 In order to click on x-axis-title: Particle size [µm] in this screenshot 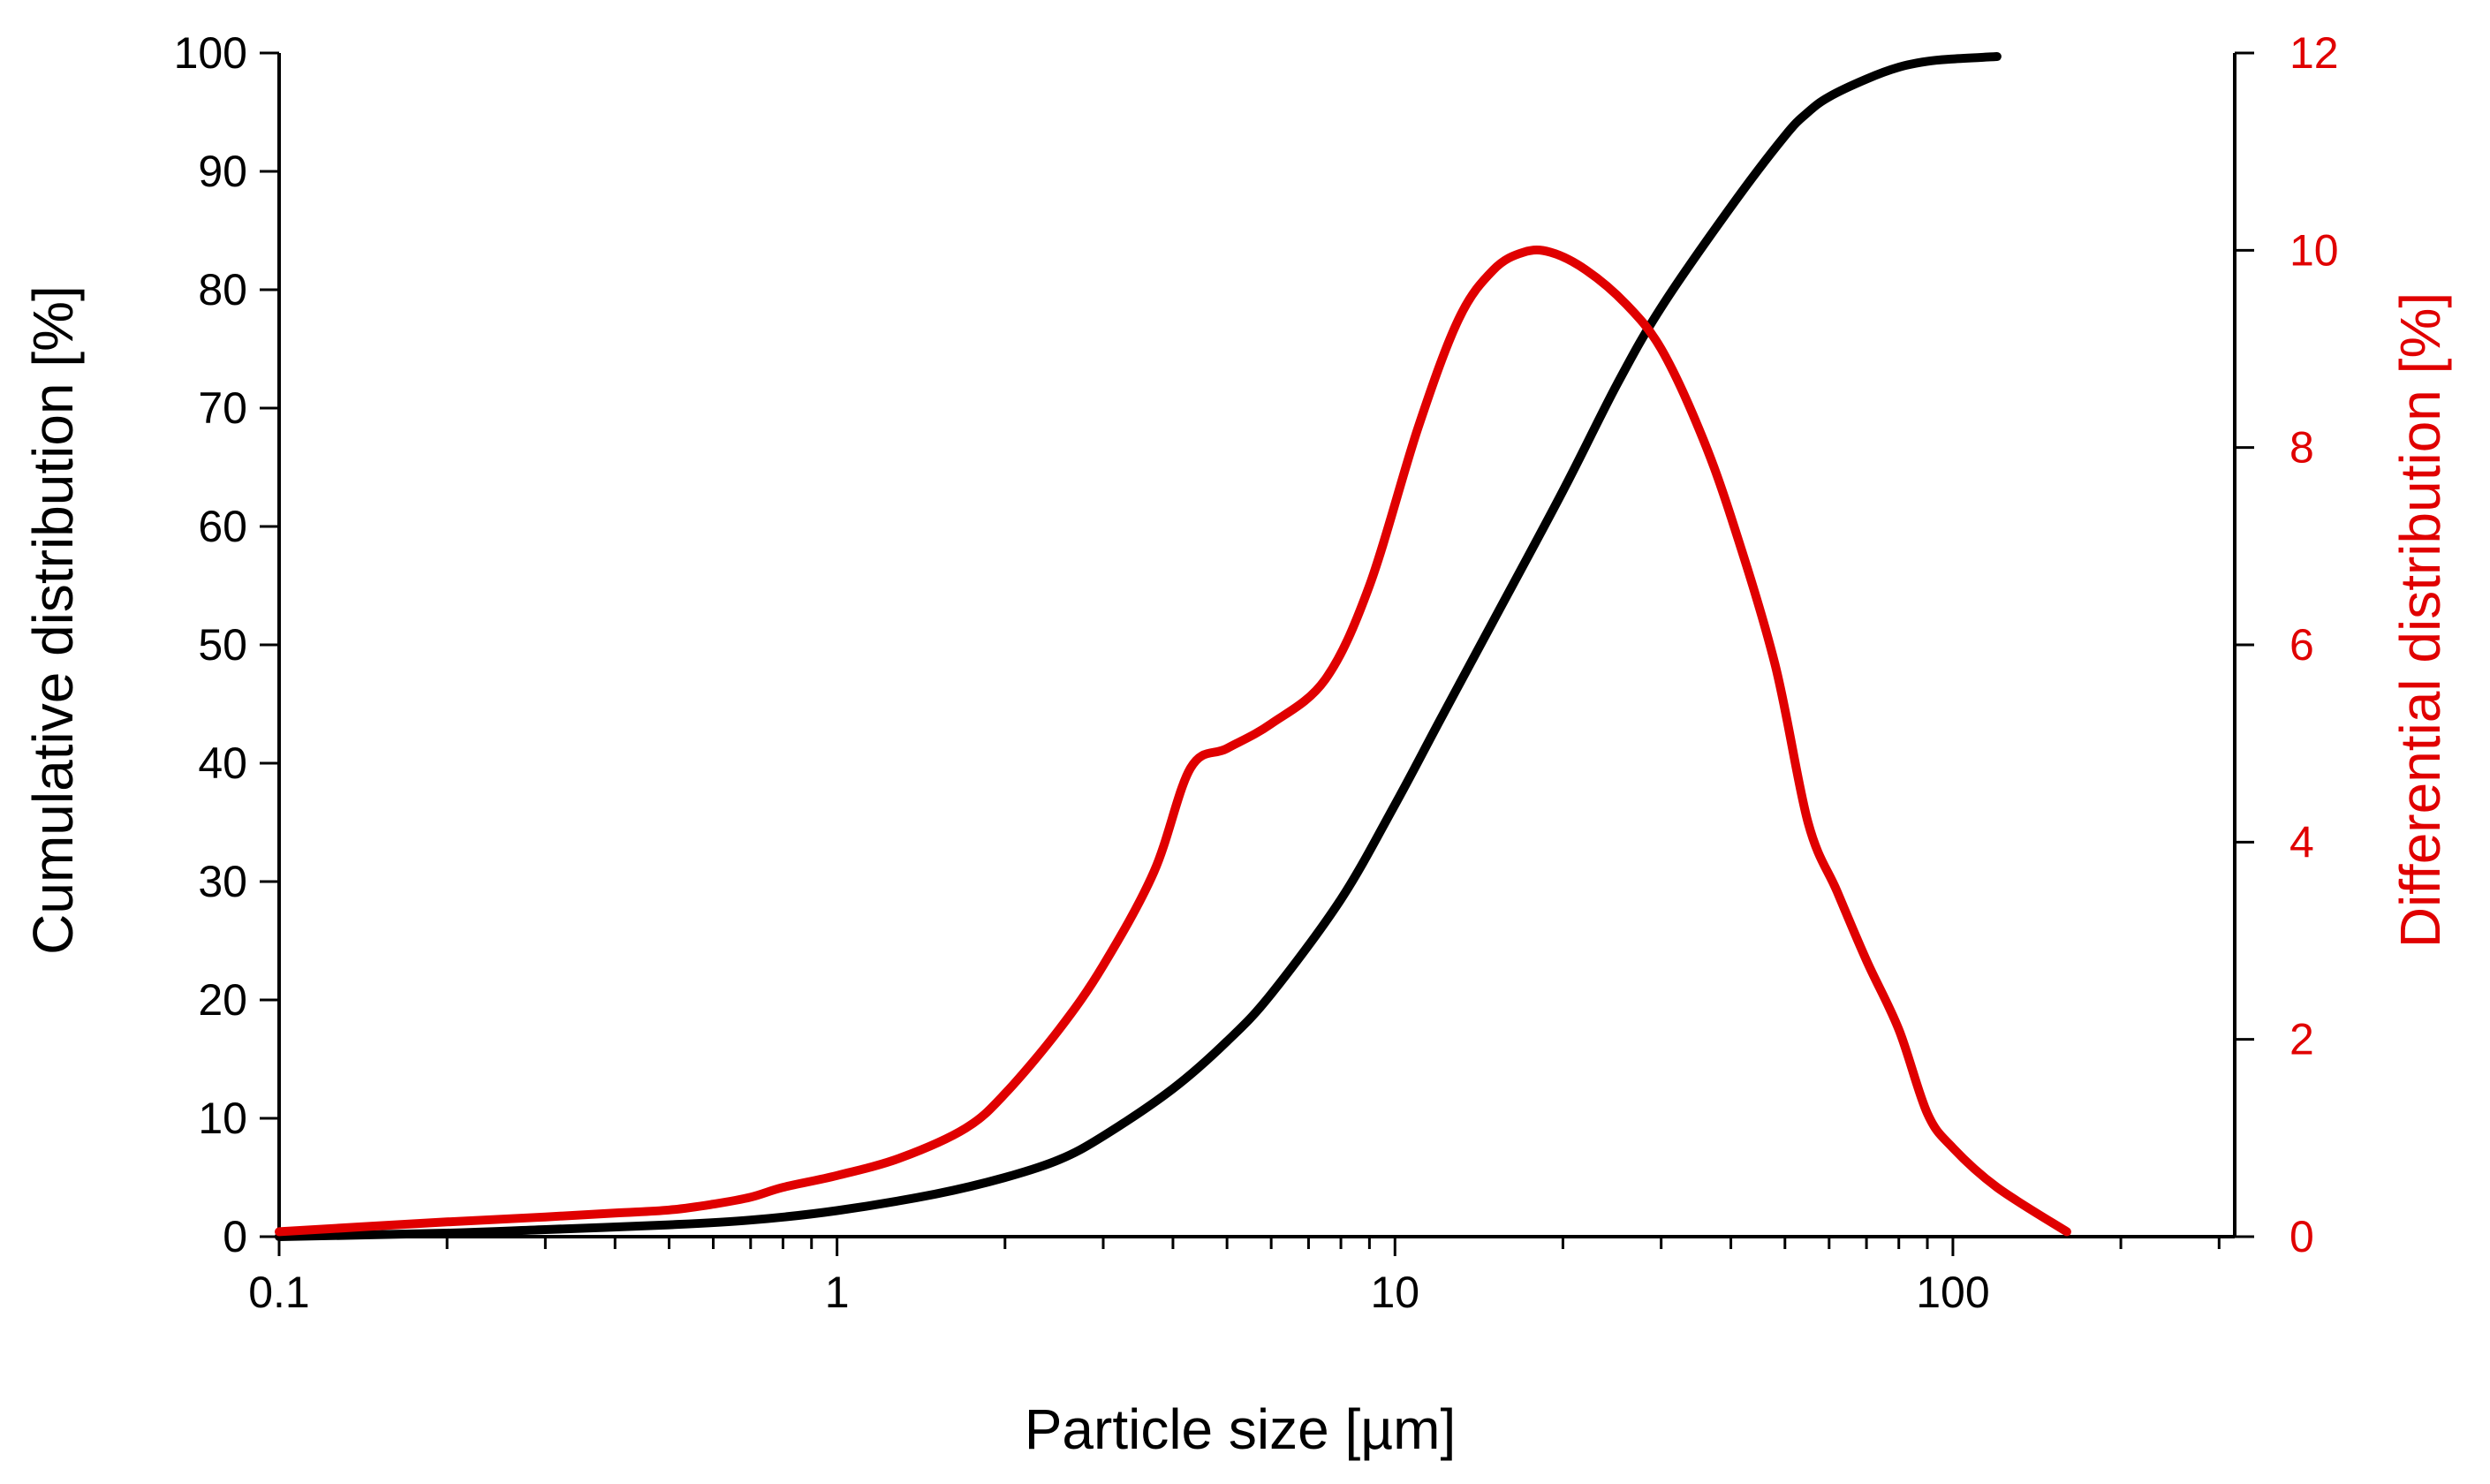, I will do `click(1241, 1429)`.